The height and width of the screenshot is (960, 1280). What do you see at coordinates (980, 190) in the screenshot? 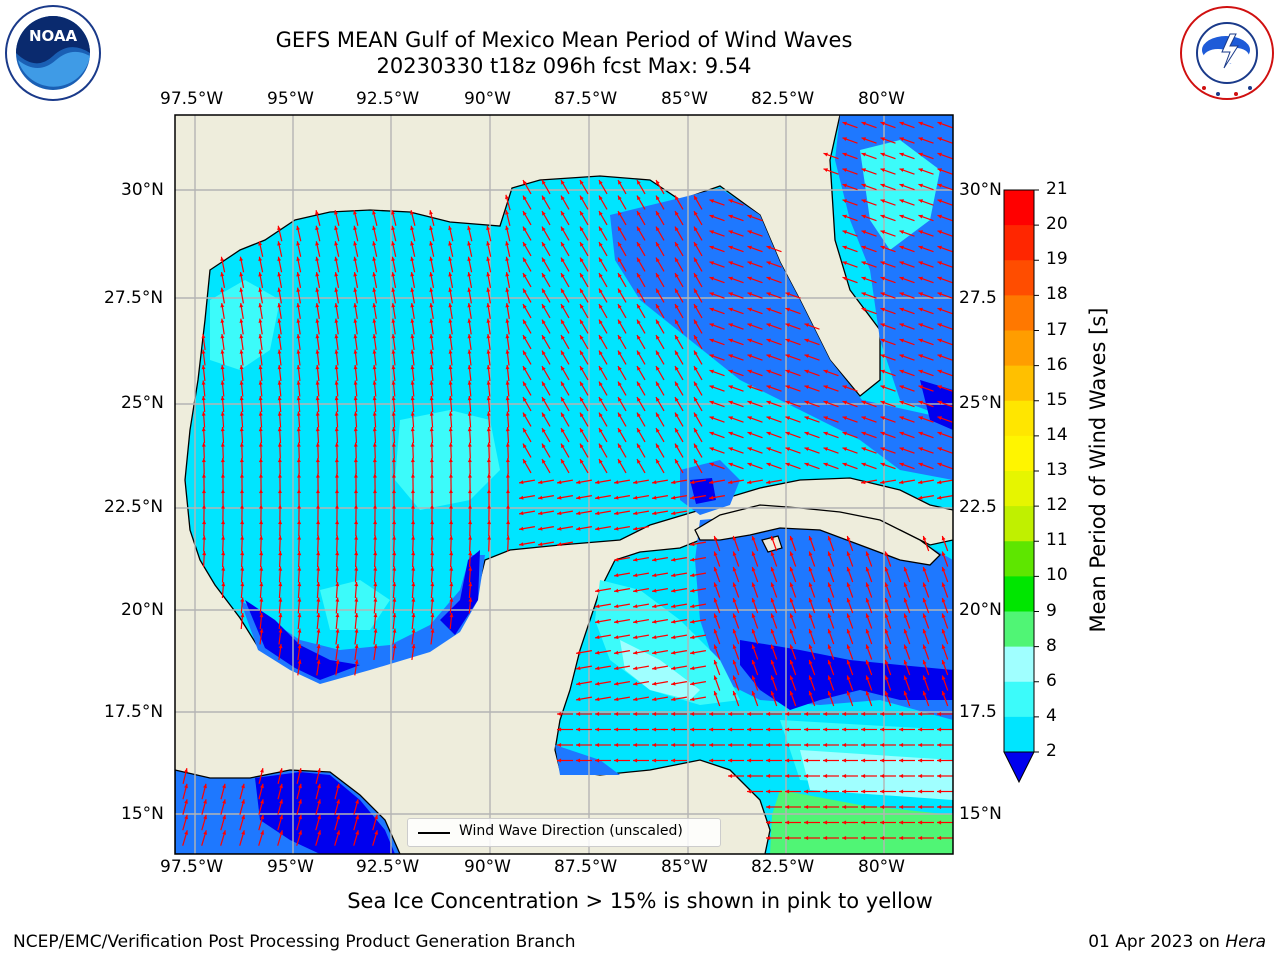
I see `lat-tick-right: 30°N` at bounding box center [980, 190].